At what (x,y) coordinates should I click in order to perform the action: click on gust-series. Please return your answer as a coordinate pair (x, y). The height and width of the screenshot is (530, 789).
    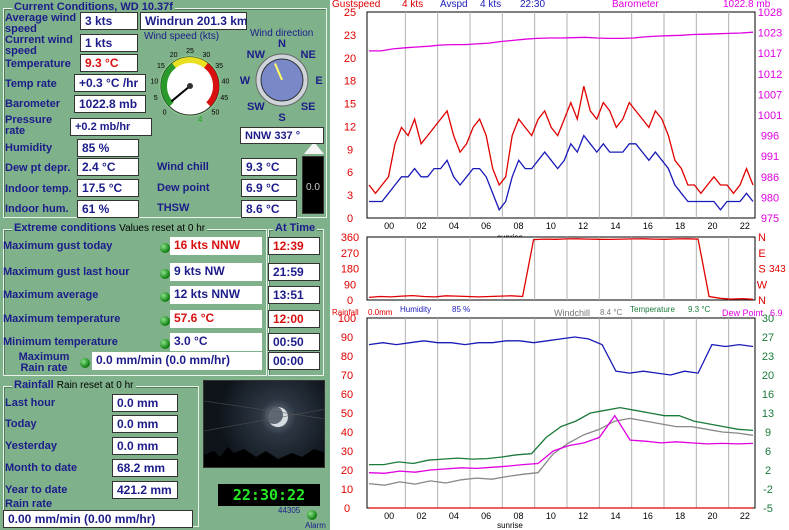
    Looking at the image, I should click on (561, 140).